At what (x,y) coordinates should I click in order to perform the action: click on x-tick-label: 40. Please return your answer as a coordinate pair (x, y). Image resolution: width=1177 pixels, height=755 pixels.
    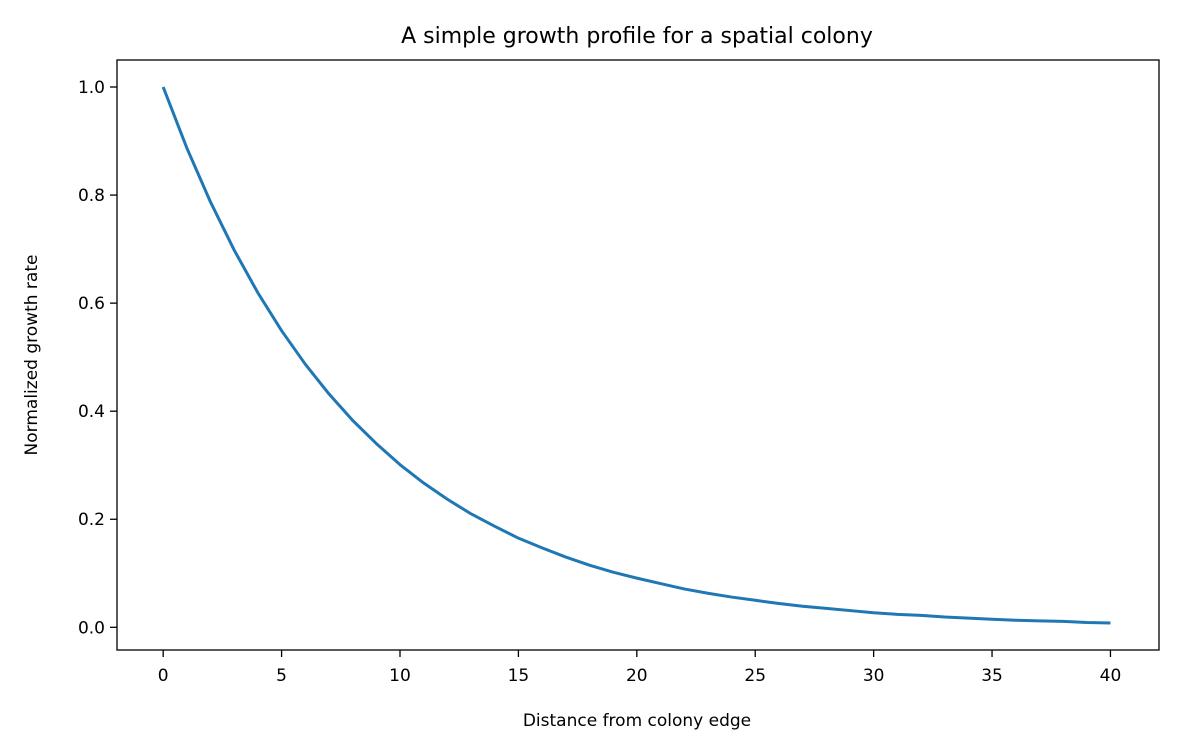
    Looking at the image, I should click on (1111, 676).